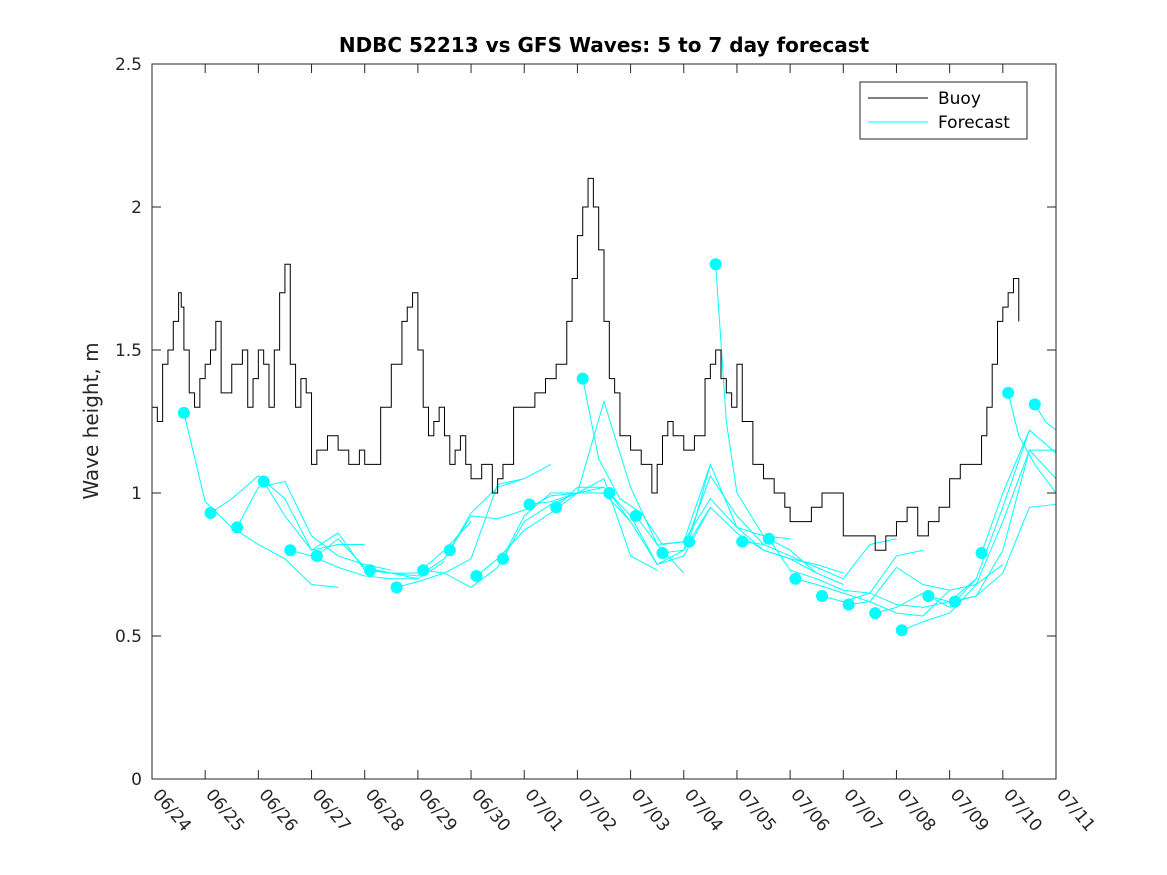 This screenshot has height=875, width=1167. I want to click on x-tick-label: 06/28, so click(384, 810).